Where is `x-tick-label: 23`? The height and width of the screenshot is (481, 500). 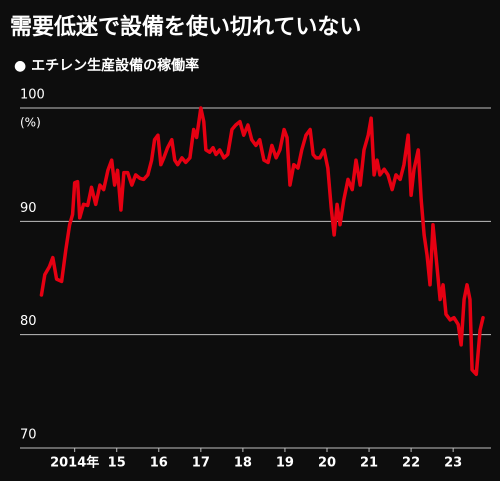 x-tick-label: 23 is located at coordinates (453, 463).